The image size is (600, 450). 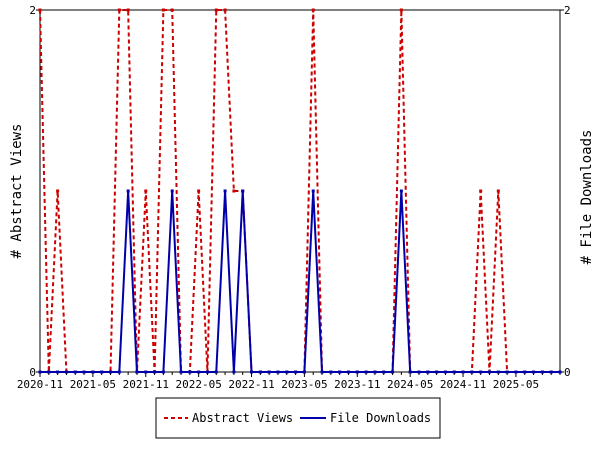 I want to click on x-tick-label: 2021-11, so click(x=146, y=384).